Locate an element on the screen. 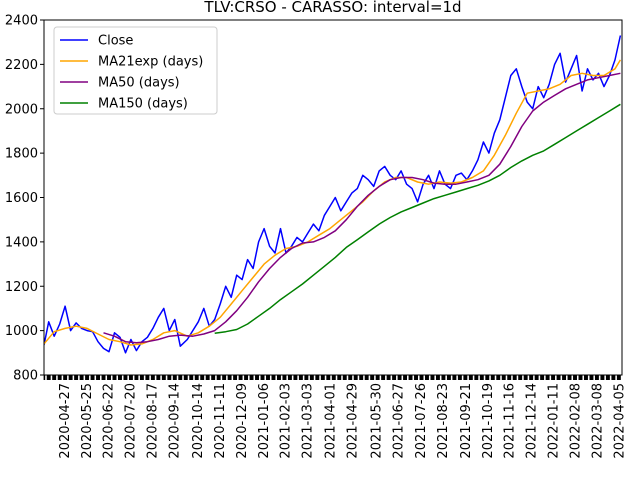 Image resolution: width=640 pixels, height=480 pixels. chart-title: TLV:CRSO - CARASSO: interval=1d is located at coordinates (332, 8).